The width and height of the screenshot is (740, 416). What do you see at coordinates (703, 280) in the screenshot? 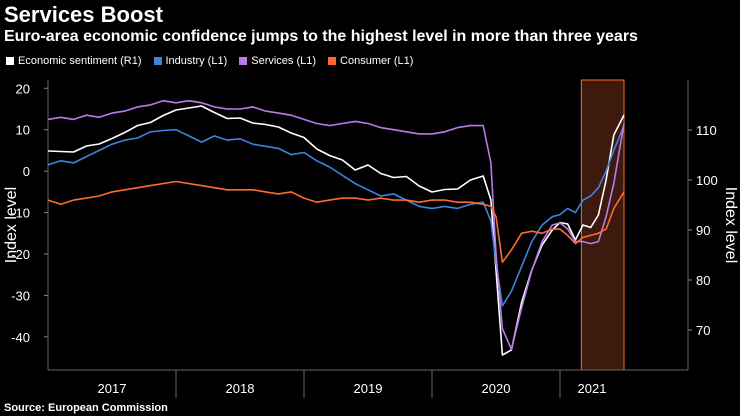
I see `right-tick-label: 80` at bounding box center [703, 280].